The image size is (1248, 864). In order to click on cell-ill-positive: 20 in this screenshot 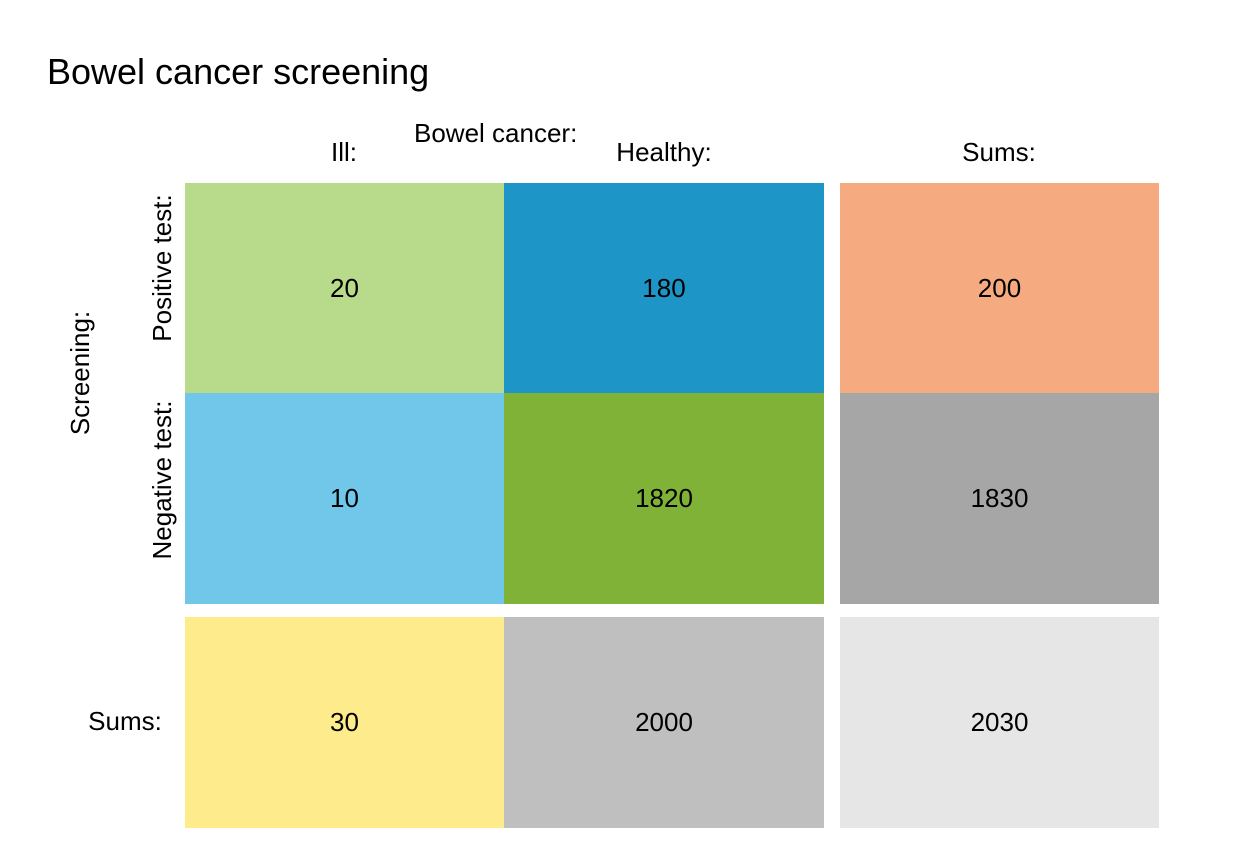, I will do `click(344, 288)`.